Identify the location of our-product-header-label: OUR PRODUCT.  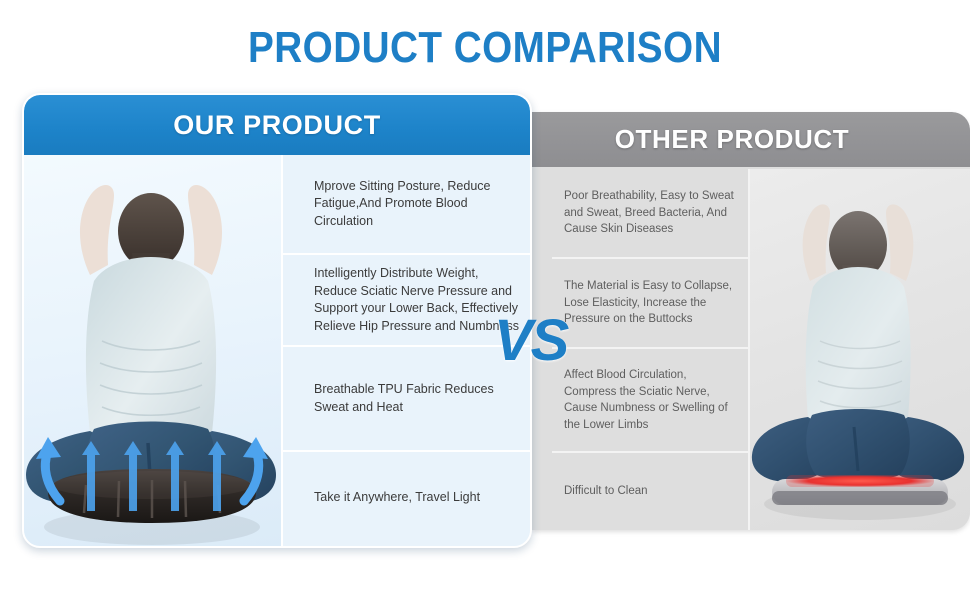
(277, 125).